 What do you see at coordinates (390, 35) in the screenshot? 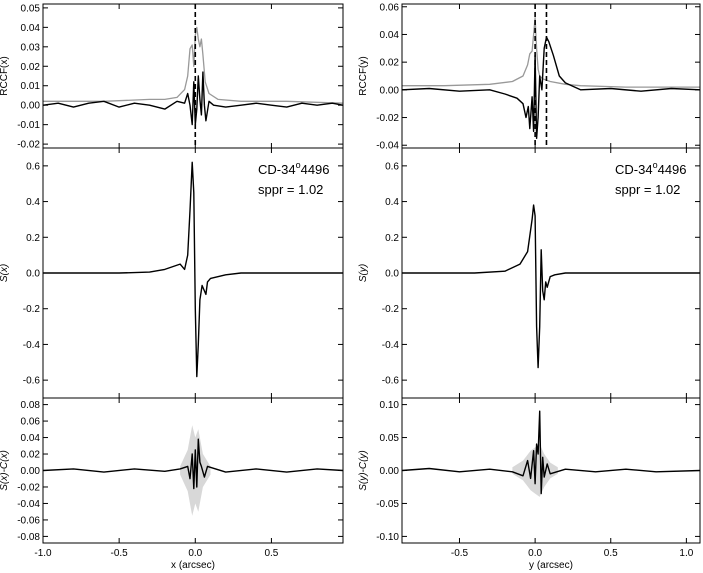
I see `rccf-y-ytick-label-4: 0.04` at bounding box center [390, 35].